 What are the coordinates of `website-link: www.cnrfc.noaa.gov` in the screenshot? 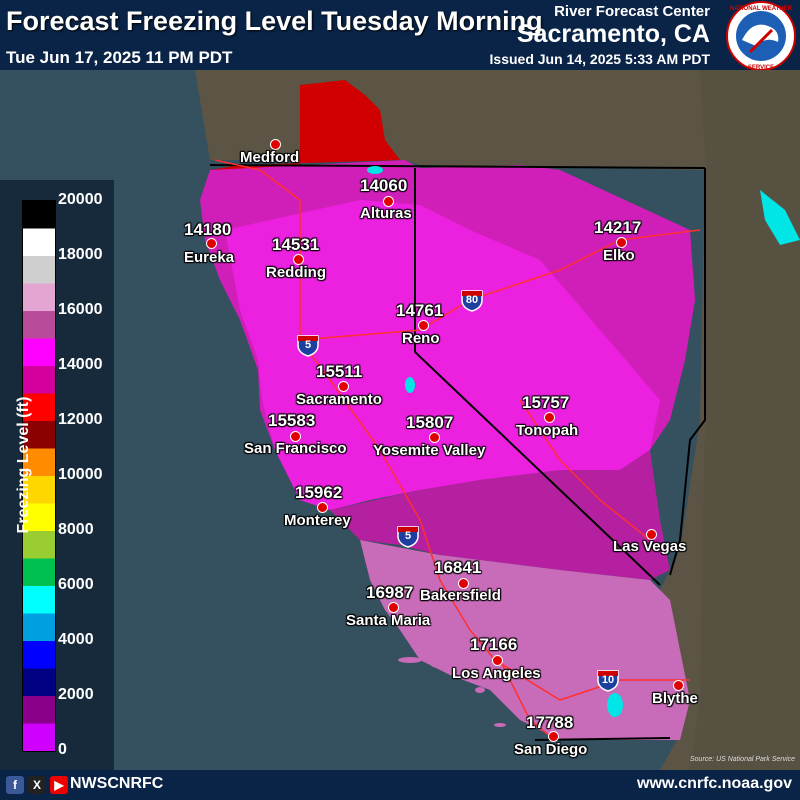 It's located at (714, 783).